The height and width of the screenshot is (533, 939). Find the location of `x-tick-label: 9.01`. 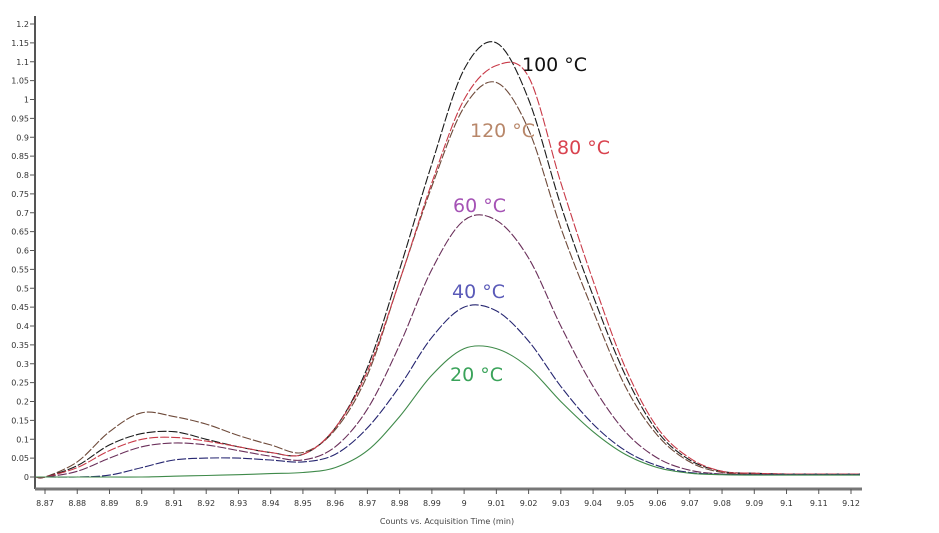

x-tick-label: 9.01 is located at coordinates (496, 503).